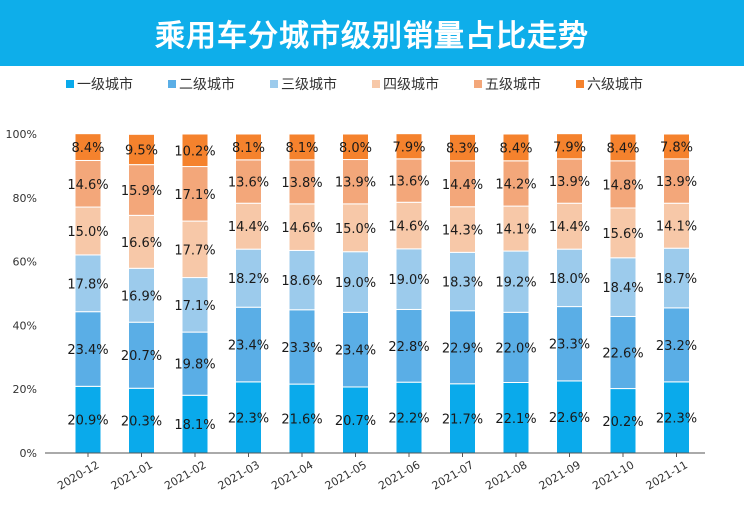 The image size is (744, 528). I want to click on data-label: 14.1%, so click(676, 227).